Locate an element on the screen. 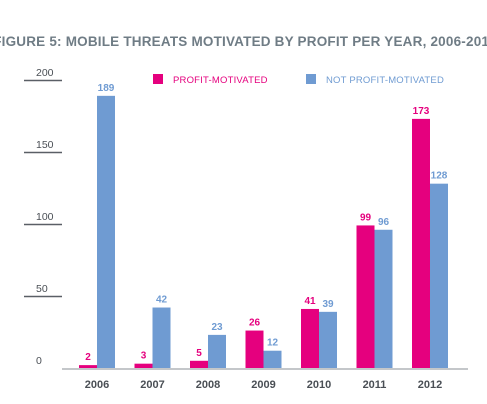 The image size is (487, 404). data-label: 2 is located at coordinates (88, 357).